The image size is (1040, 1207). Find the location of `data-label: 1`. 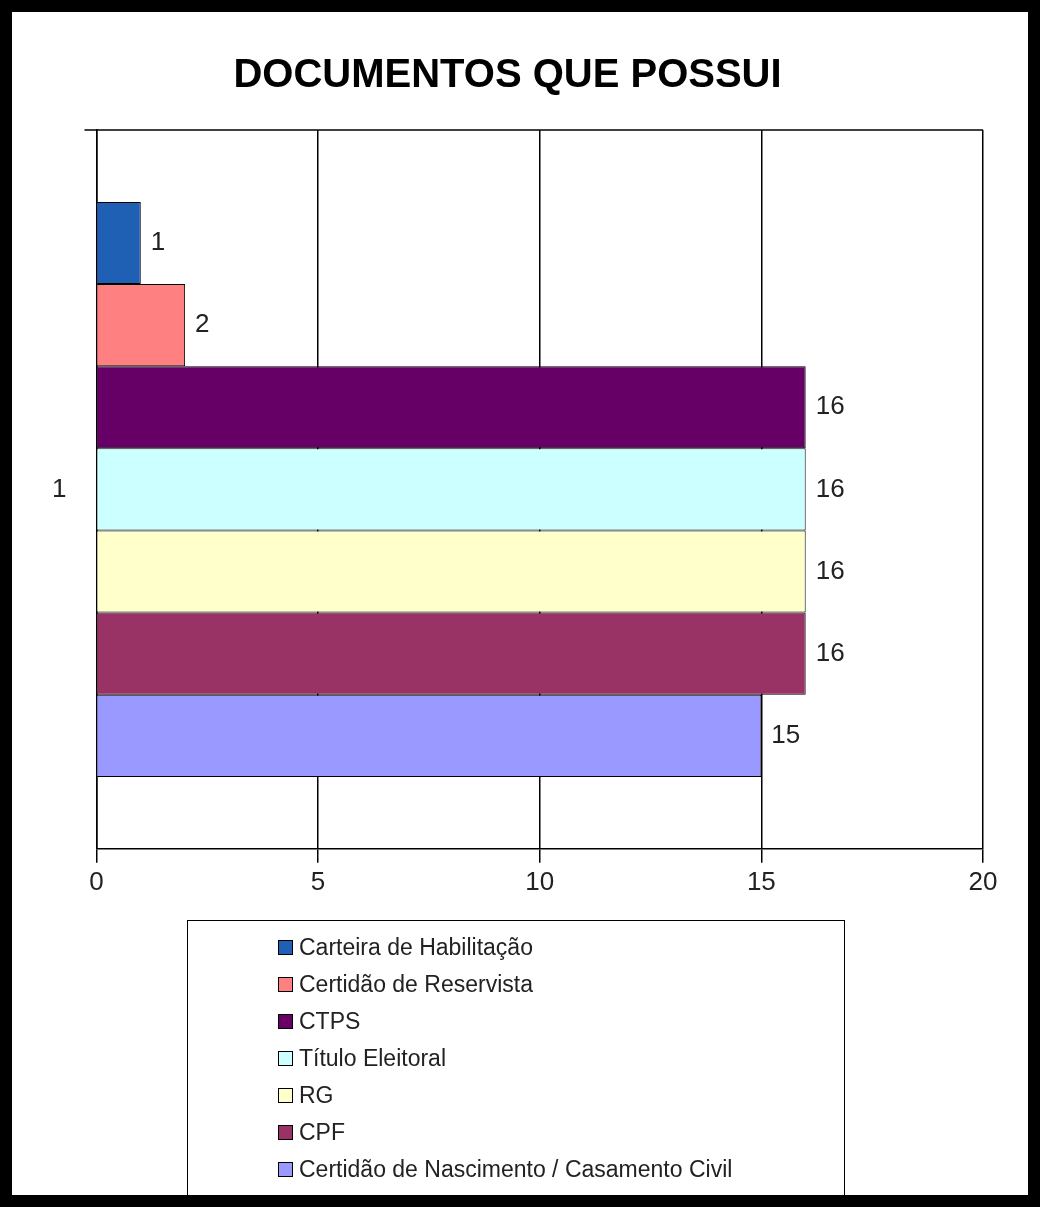

data-label: 1 is located at coordinates (158, 241).